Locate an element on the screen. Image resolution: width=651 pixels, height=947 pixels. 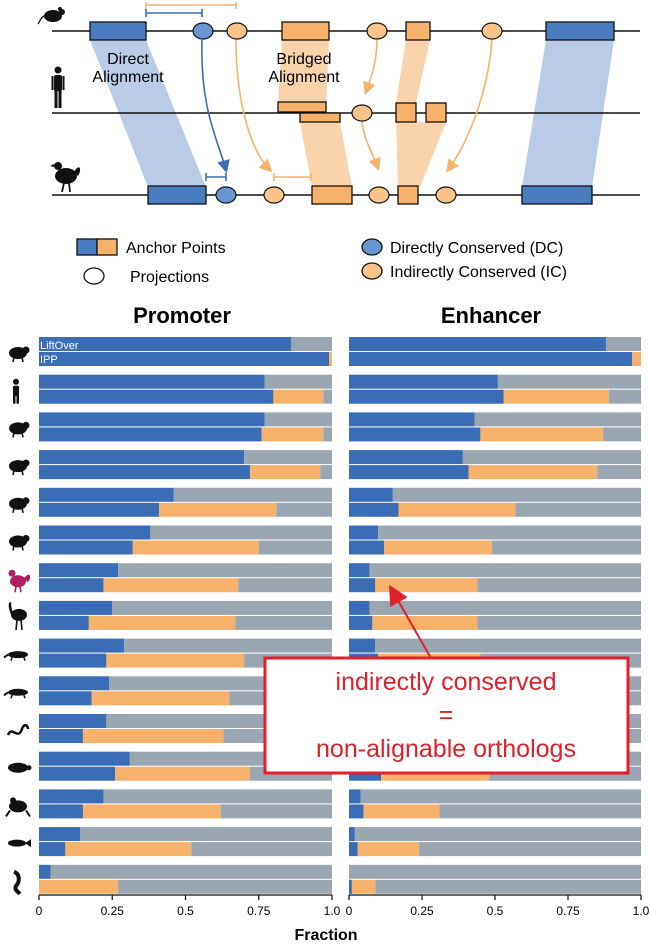
pig-icon is located at coordinates (19, 429).